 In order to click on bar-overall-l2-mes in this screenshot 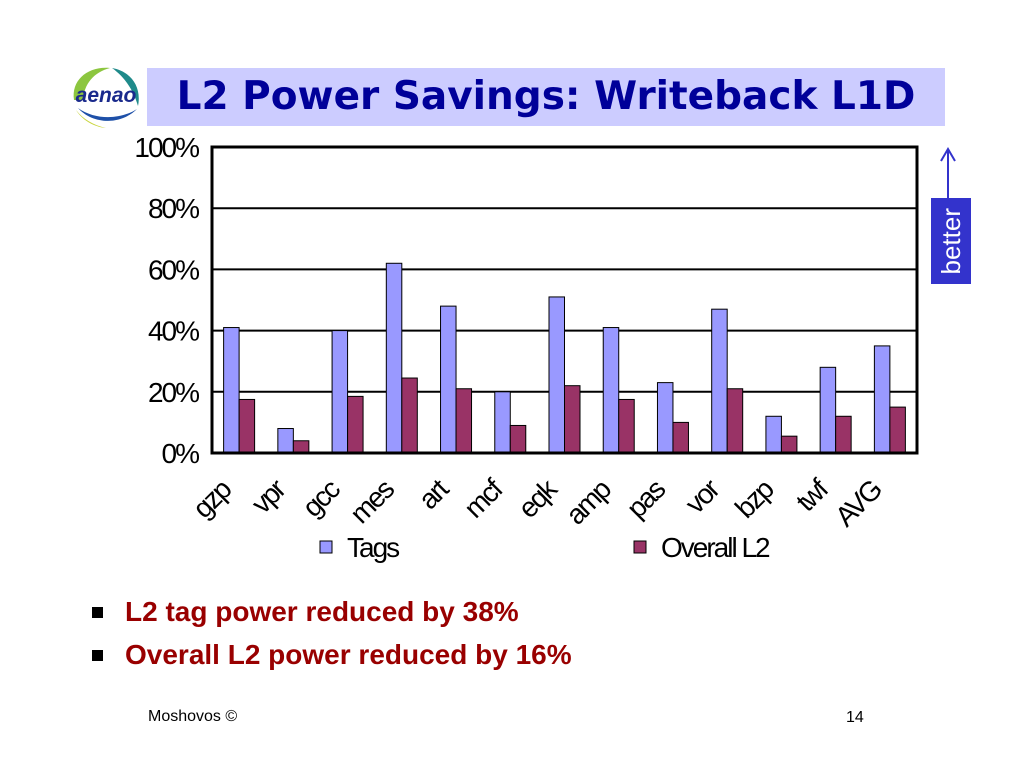, I will do `click(409, 415)`.